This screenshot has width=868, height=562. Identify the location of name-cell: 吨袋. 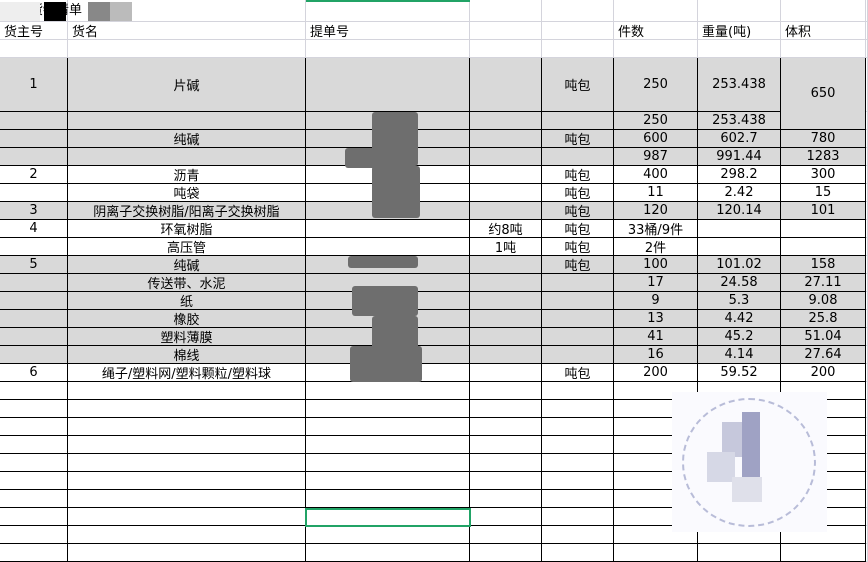
(187, 193).